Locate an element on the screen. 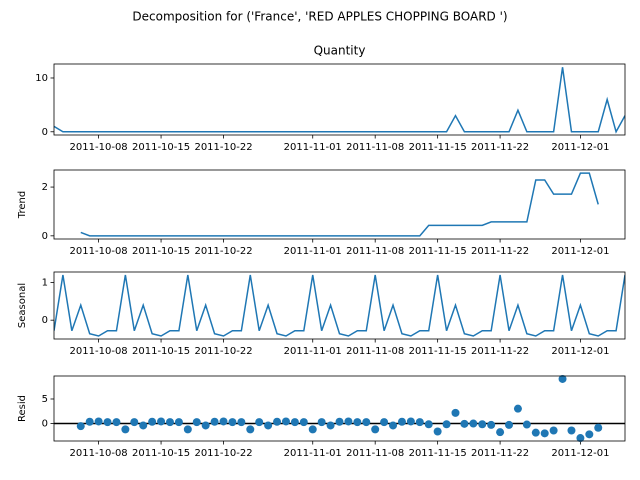  y-tick-label: 1 is located at coordinates (45, 283).